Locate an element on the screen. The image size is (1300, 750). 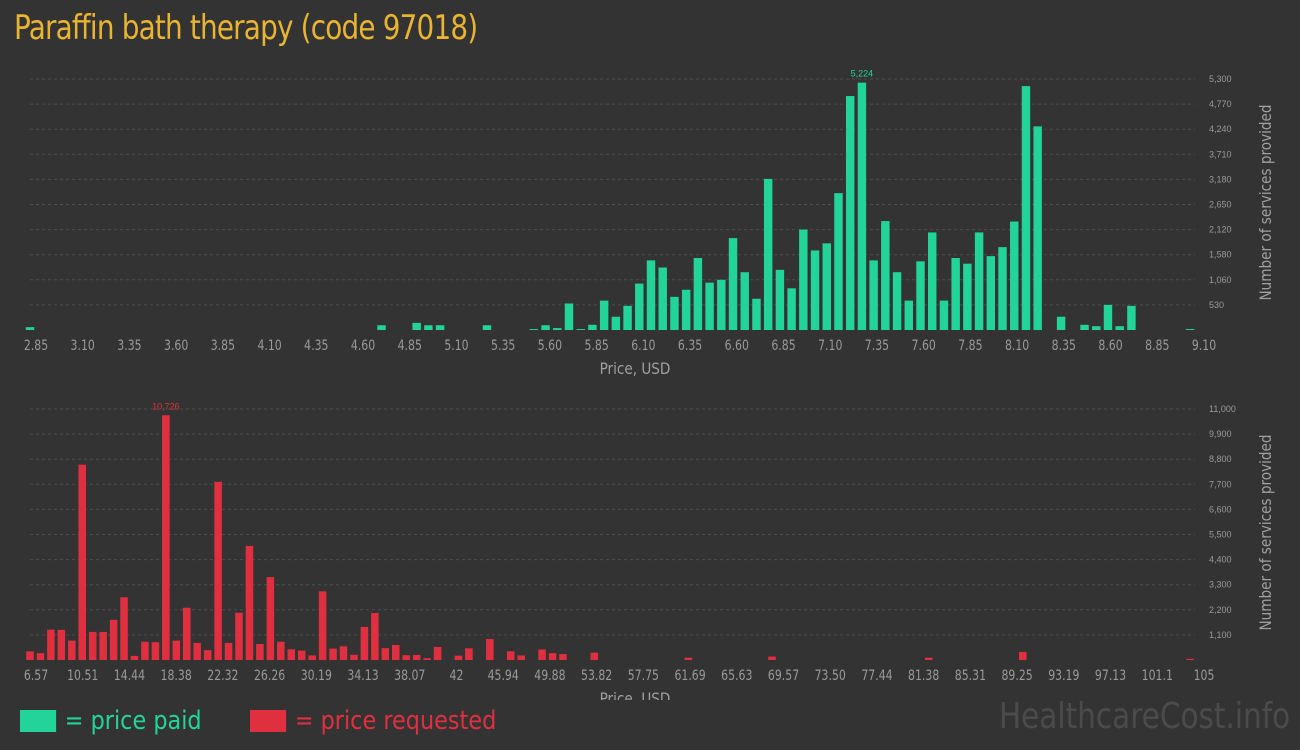
y-tick-label: 5,500 is located at coordinates (1220, 535).